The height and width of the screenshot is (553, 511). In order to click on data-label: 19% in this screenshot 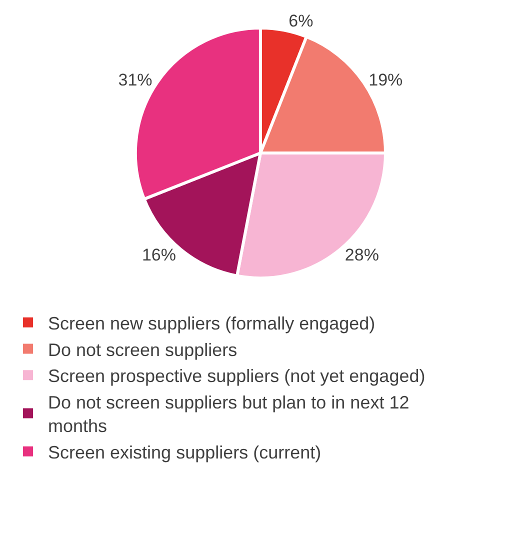, I will do `click(385, 80)`.